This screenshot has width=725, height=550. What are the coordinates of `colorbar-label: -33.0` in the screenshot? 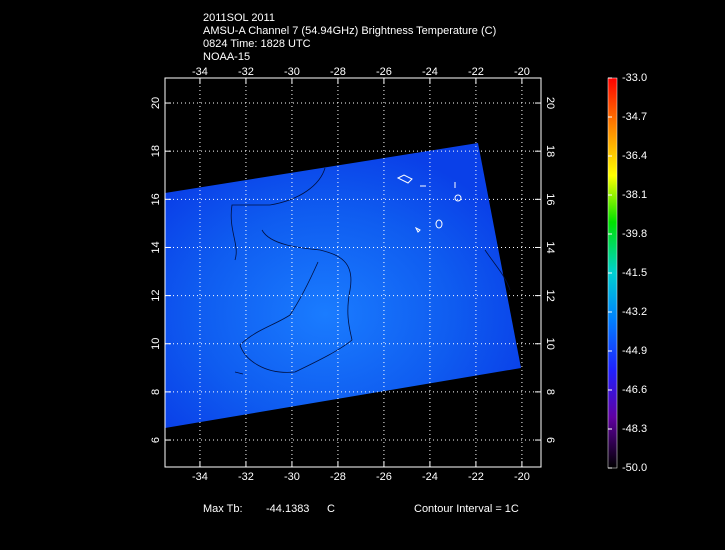 It's located at (634, 78).